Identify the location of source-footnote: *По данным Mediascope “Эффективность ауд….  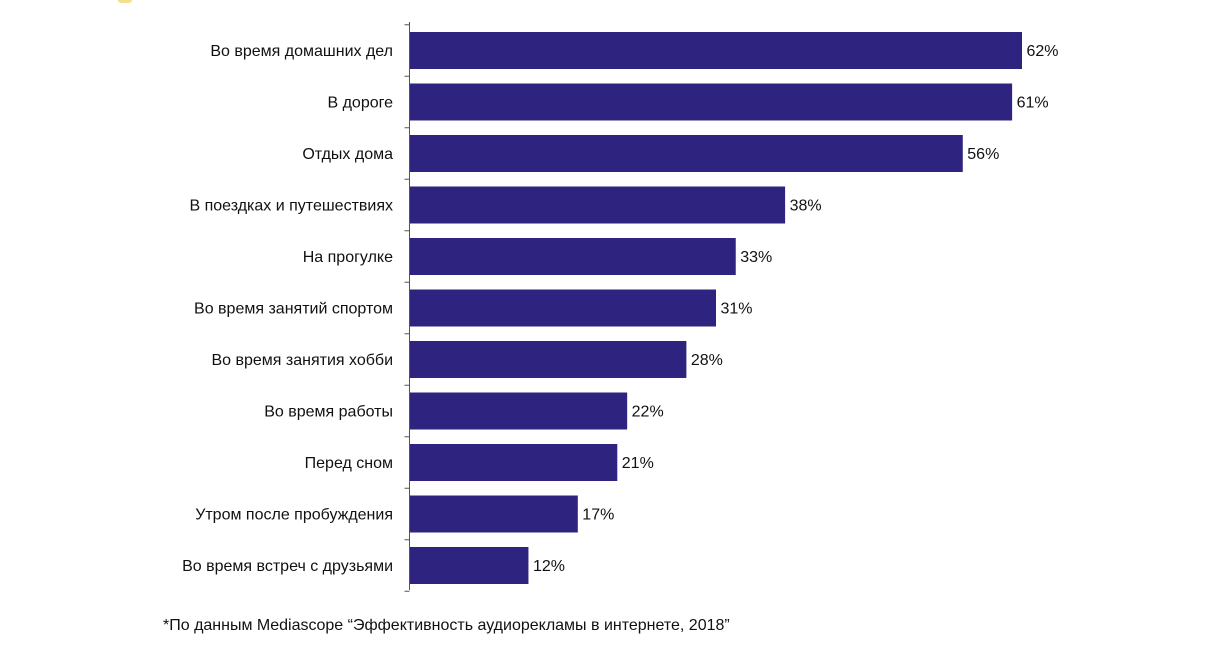
(446, 625).